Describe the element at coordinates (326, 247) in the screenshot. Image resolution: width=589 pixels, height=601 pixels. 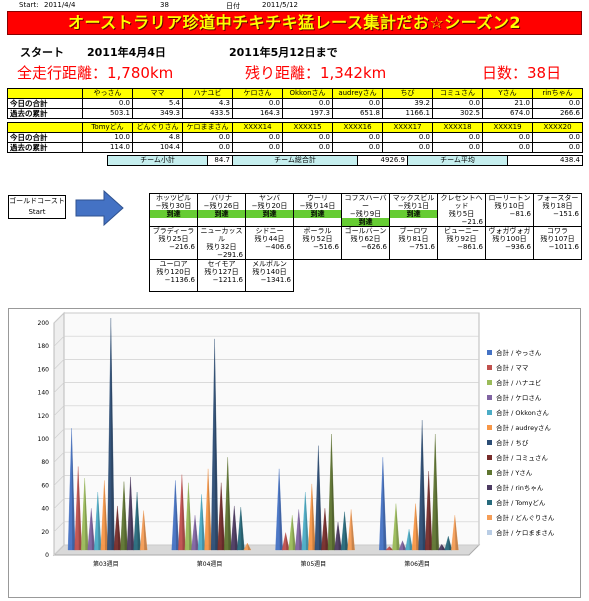
I see `waypoint-distance: −516.6` at that location.